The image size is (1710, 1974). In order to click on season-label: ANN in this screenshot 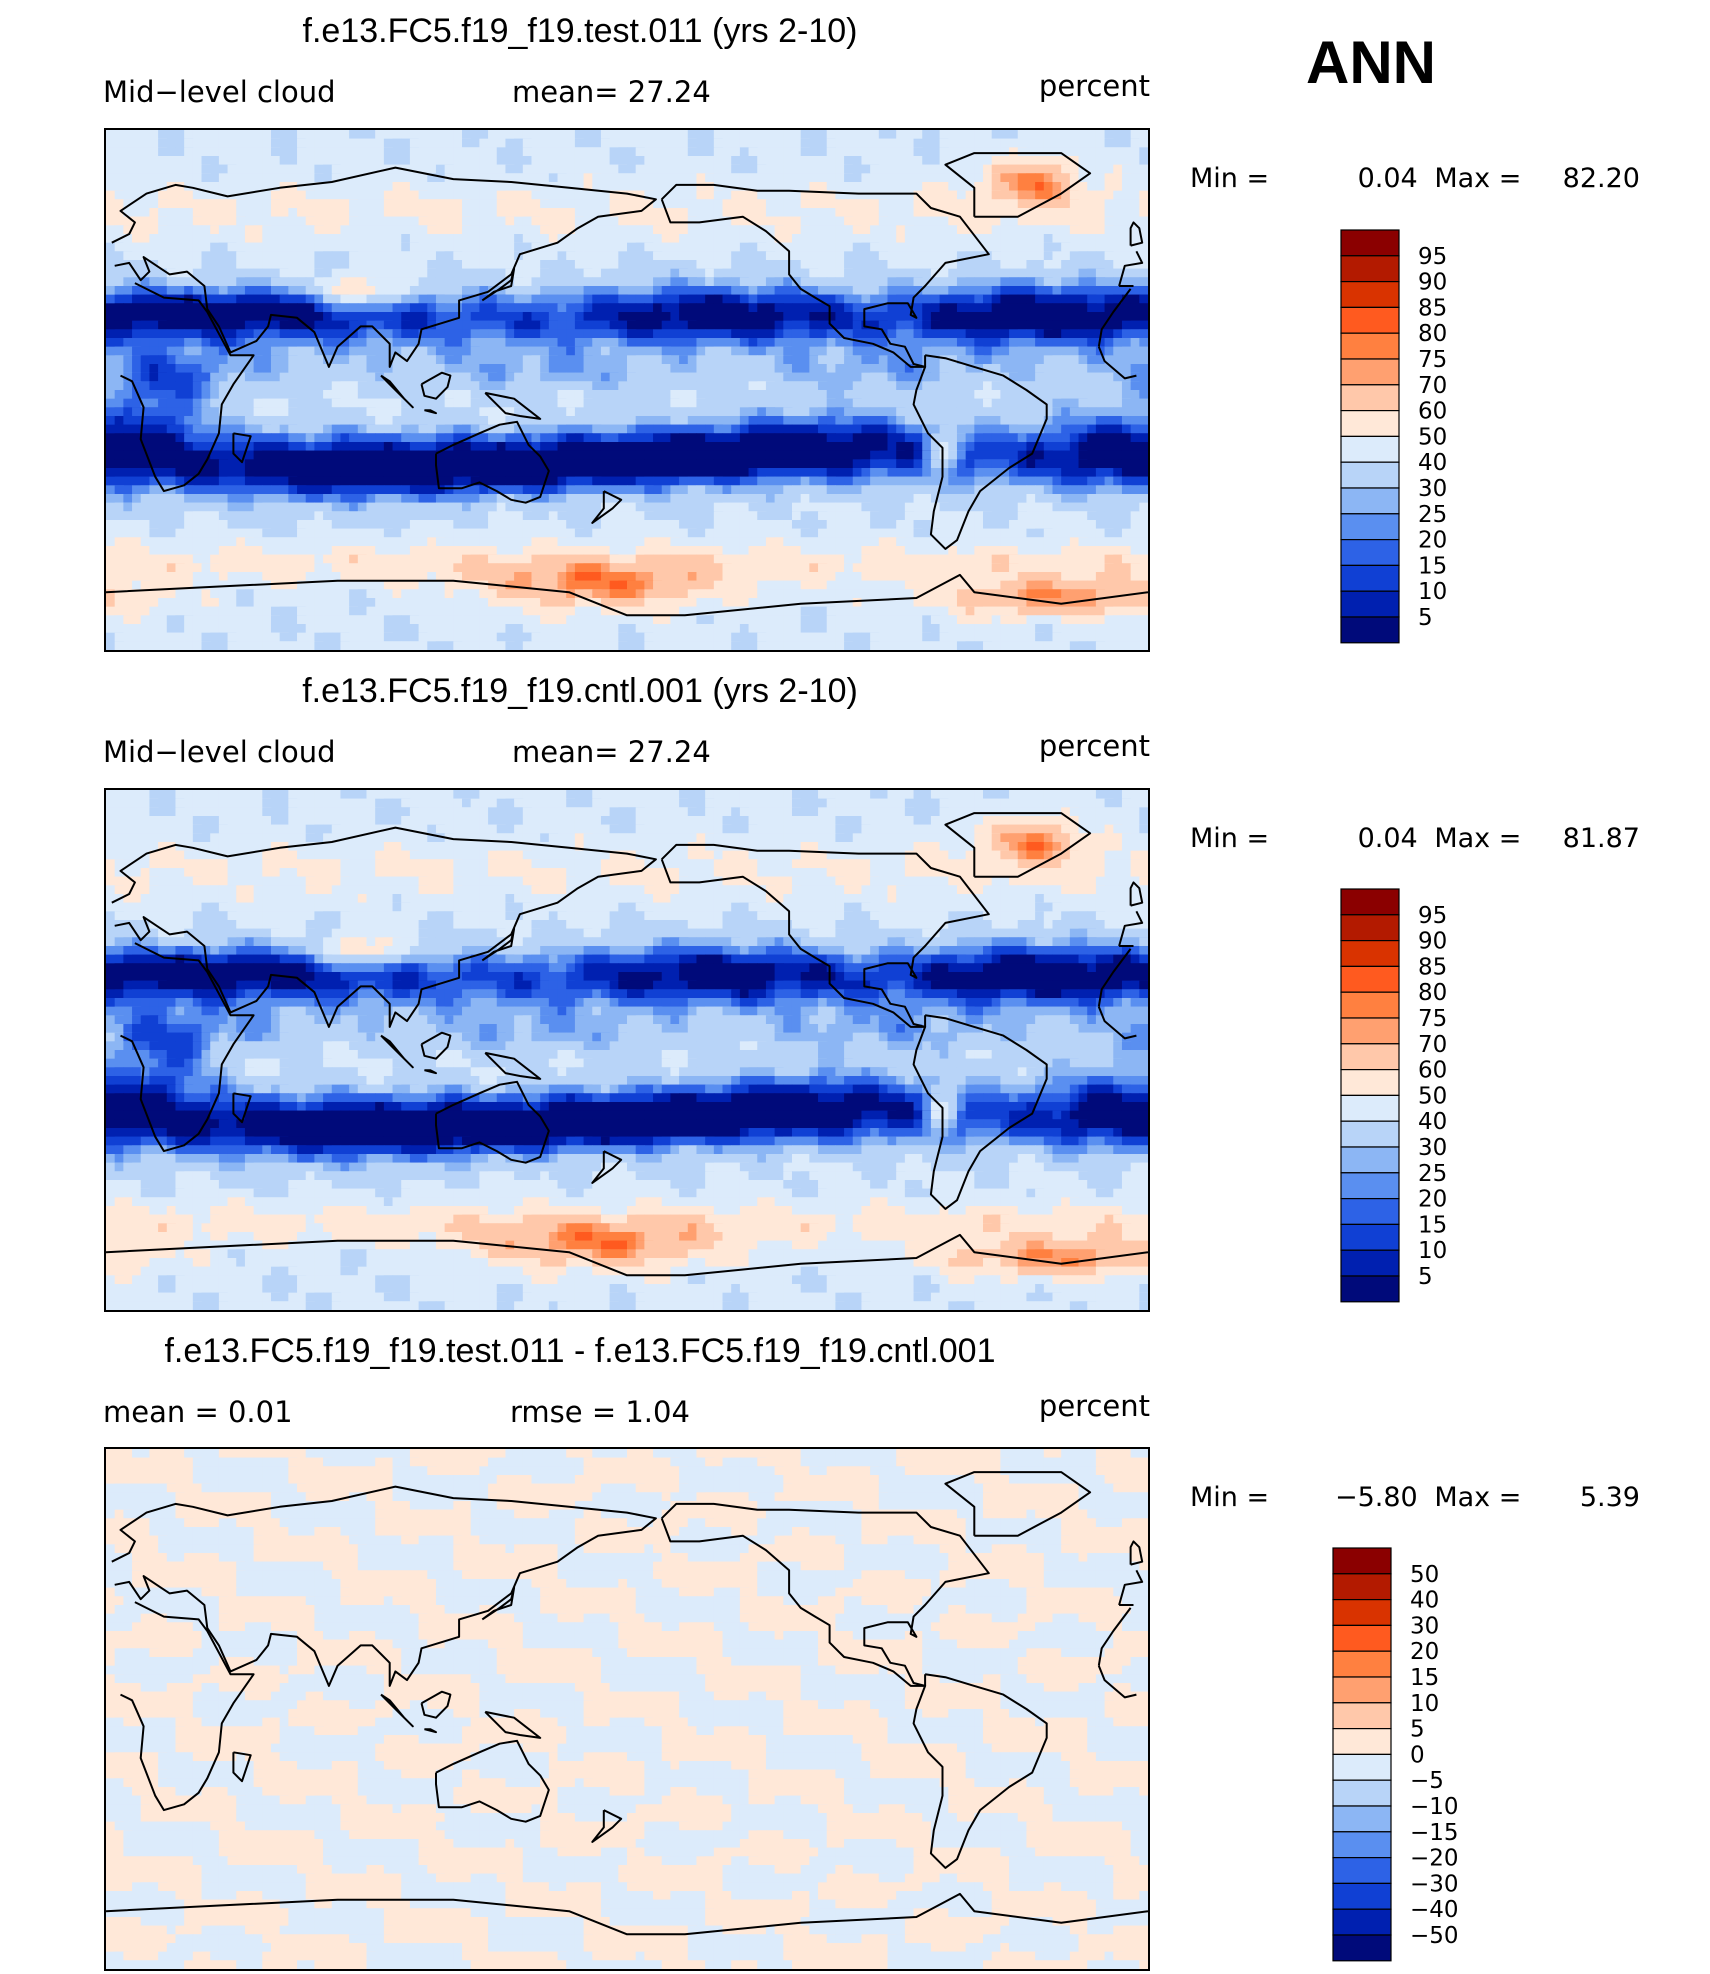, I will do `click(1371, 62)`.